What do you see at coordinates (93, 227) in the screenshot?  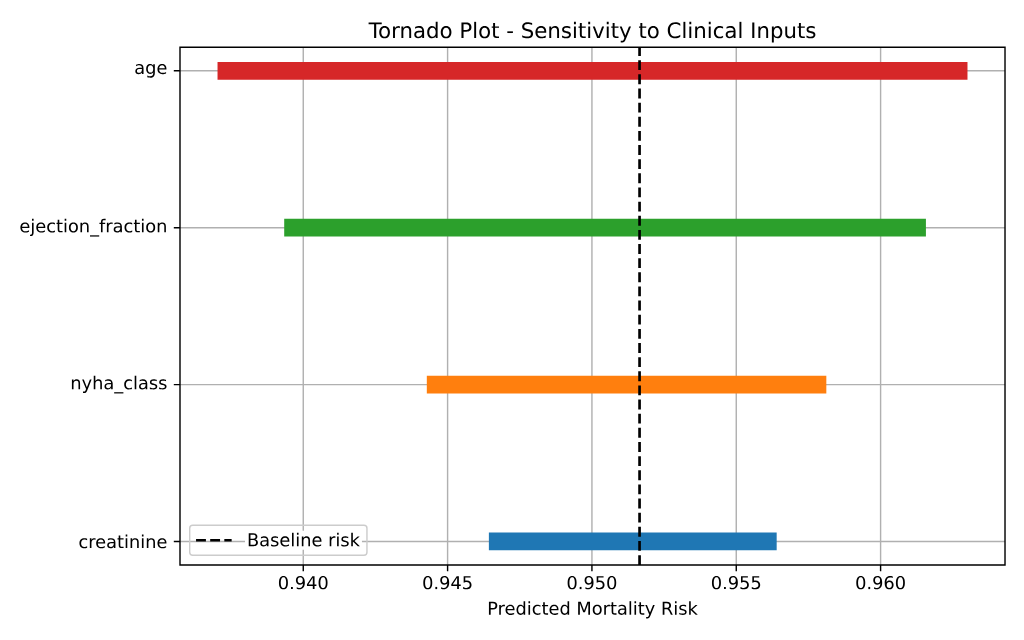 I see `y-tick-label: ejection_fraction` at bounding box center [93, 227].